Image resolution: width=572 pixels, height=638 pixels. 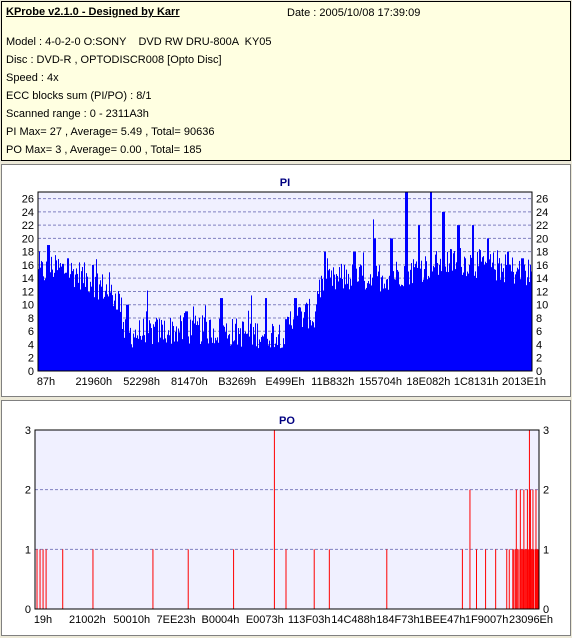 I want to click on x-tick-label: 50010h, so click(x=131, y=620).